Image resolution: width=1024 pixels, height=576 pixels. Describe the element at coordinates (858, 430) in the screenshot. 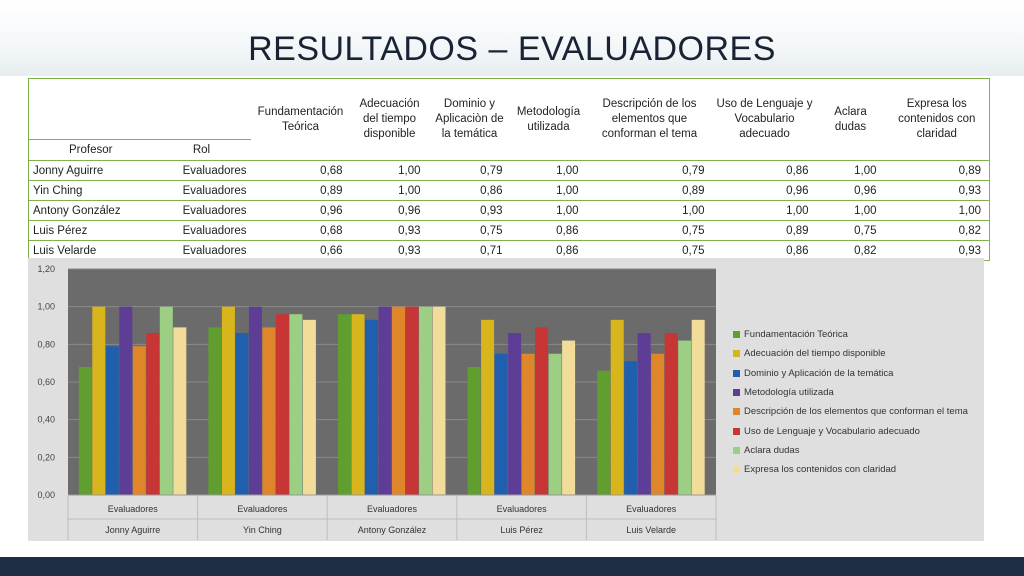

I see `legend-item: Uso de Lenguaje y Vocabulario adecuado` at that location.